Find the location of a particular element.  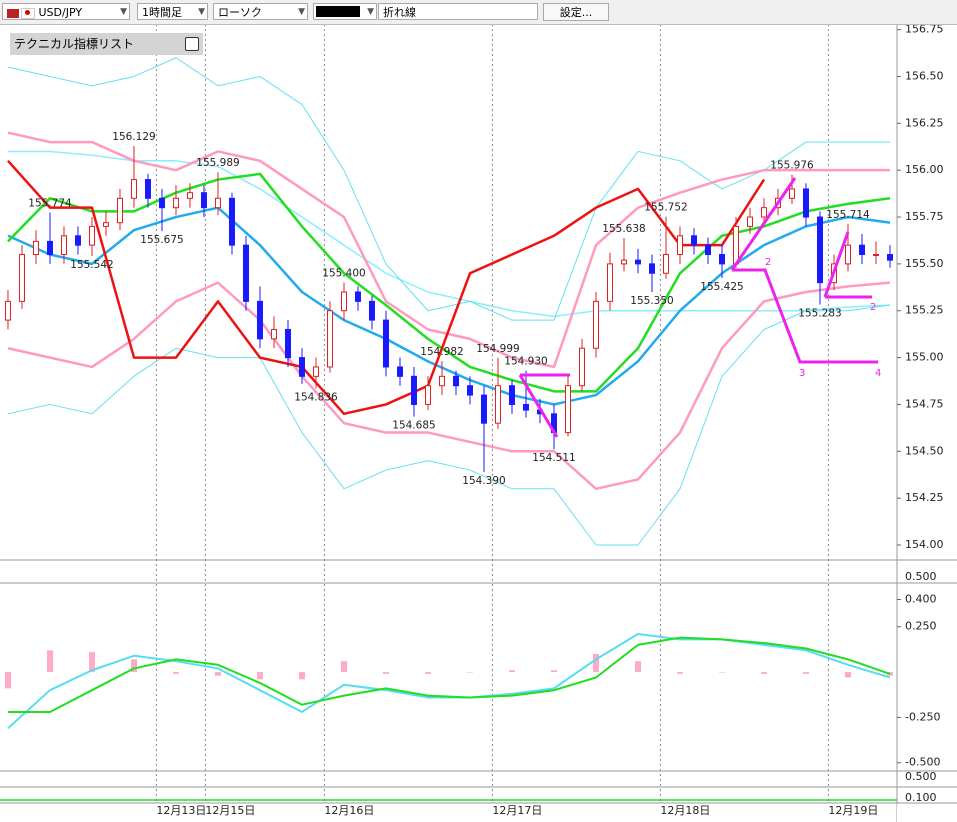

y-tick-label: 154.75 is located at coordinates (924, 403).